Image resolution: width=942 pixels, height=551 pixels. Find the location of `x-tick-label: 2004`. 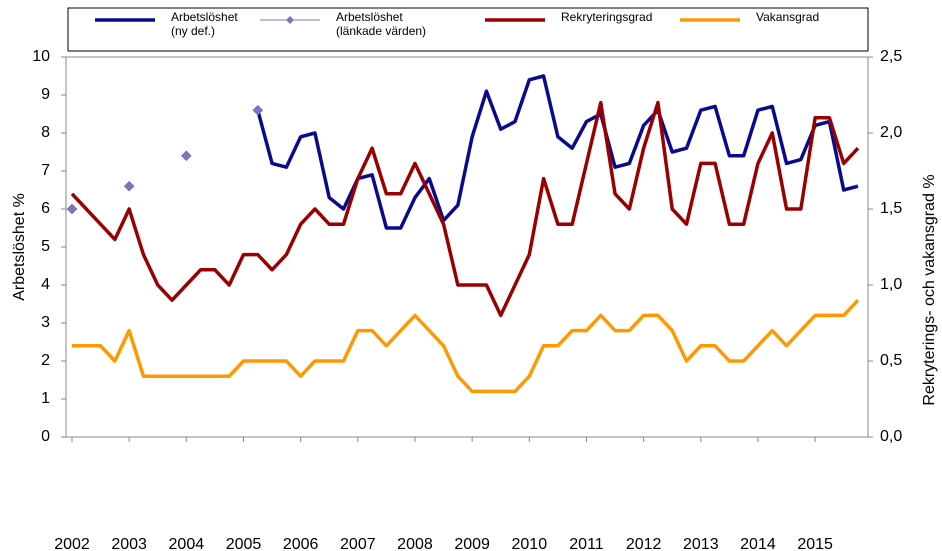

x-tick-label: 2004 is located at coordinates (187, 543).